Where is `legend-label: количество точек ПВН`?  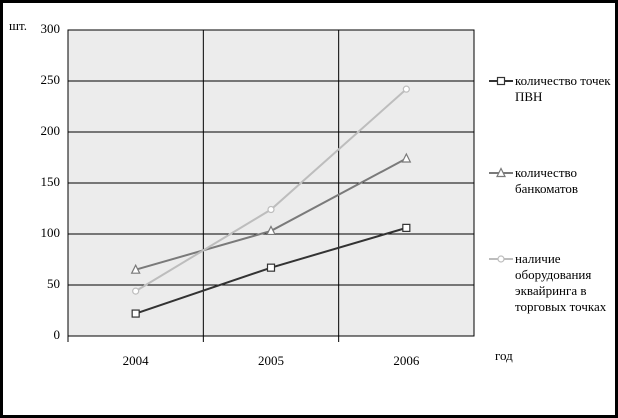 legend-label: количество точек ПВН is located at coordinates (563, 88).